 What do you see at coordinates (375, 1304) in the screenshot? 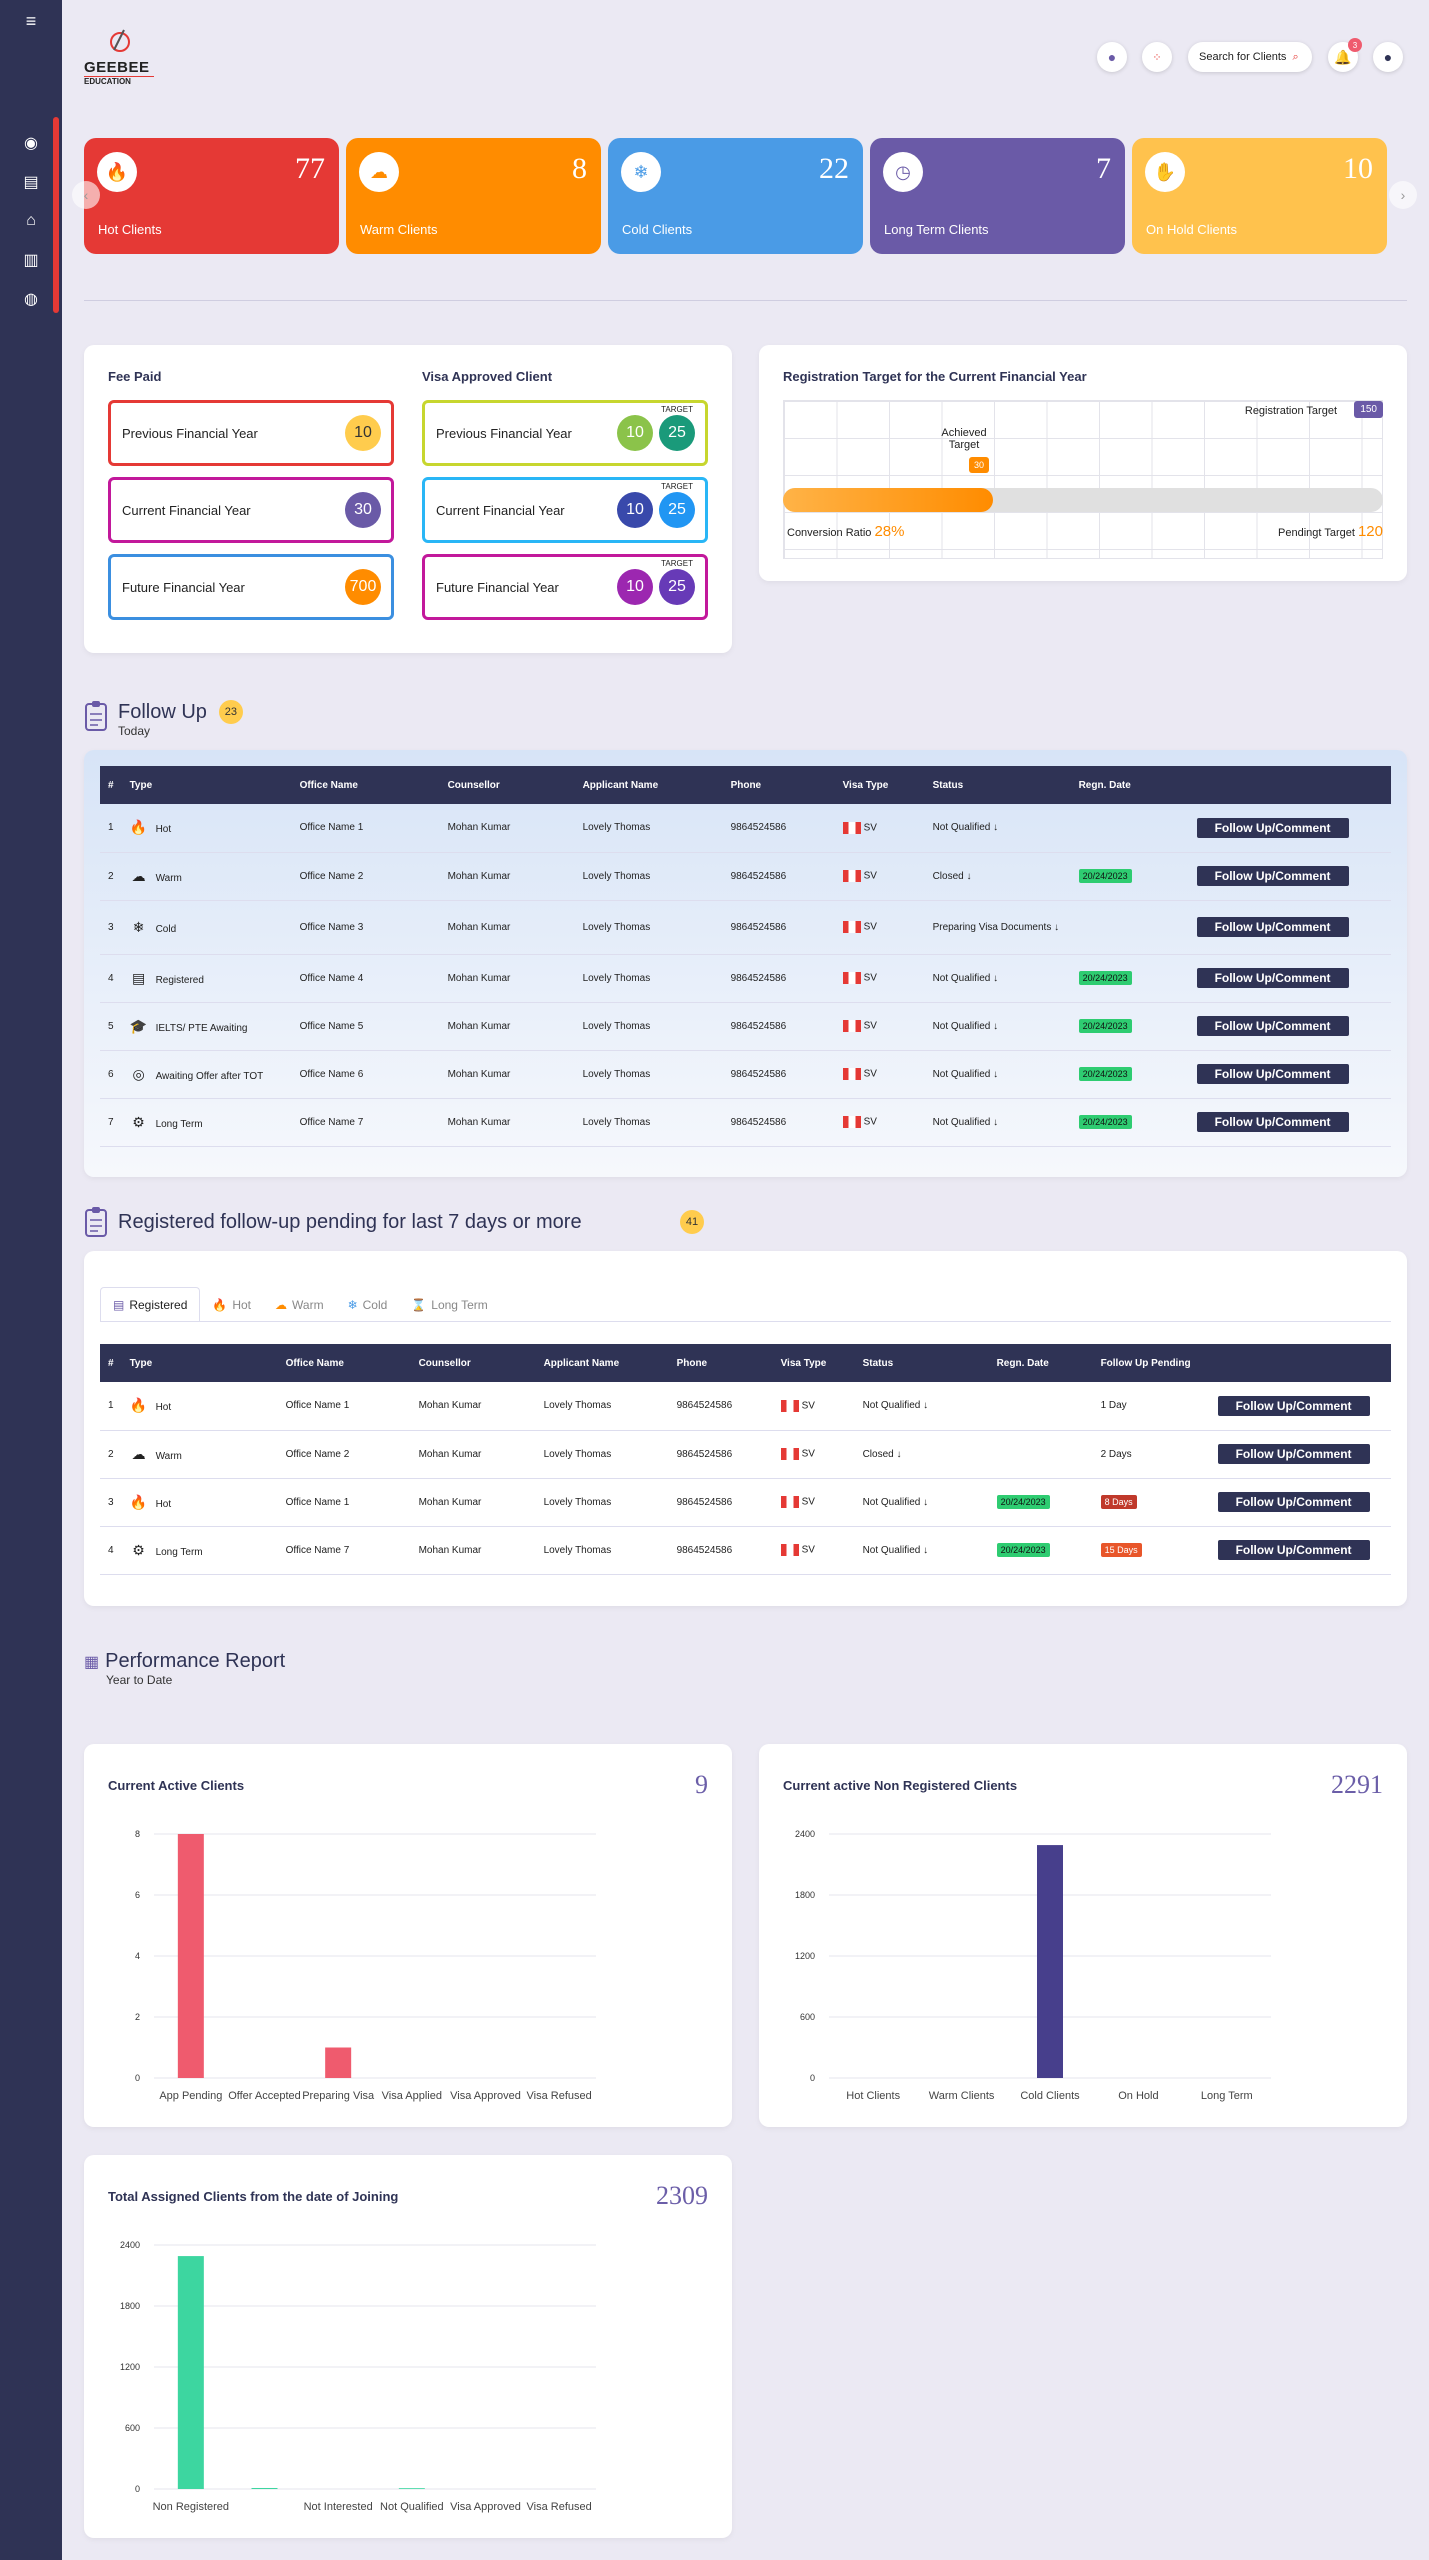
I see `tab-label: Cold` at bounding box center [375, 1304].